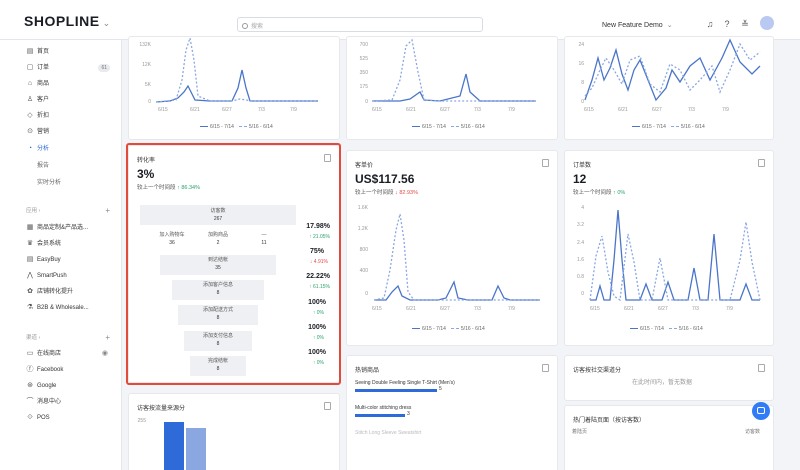 The image size is (800, 470). Describe the element at coordinates (49, 244) in the screenshot. I see `sidebar-item-label: 会员系统` at that location.